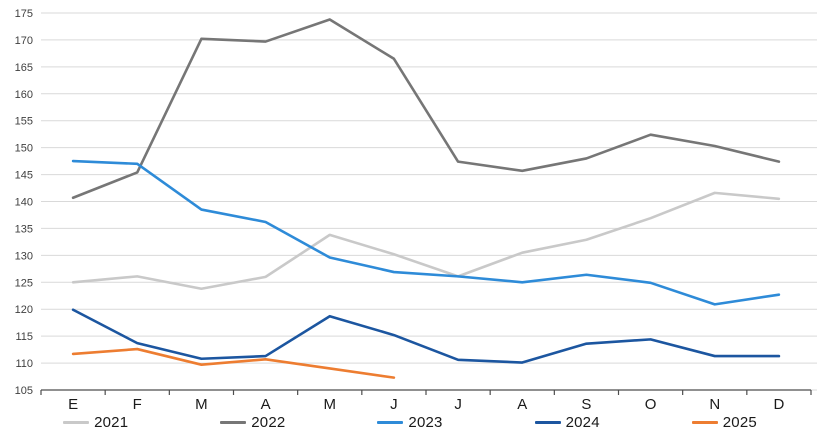 This screenshot has height=446, width=820. I want to click on legend-swatch-2025, so click(704, 422).